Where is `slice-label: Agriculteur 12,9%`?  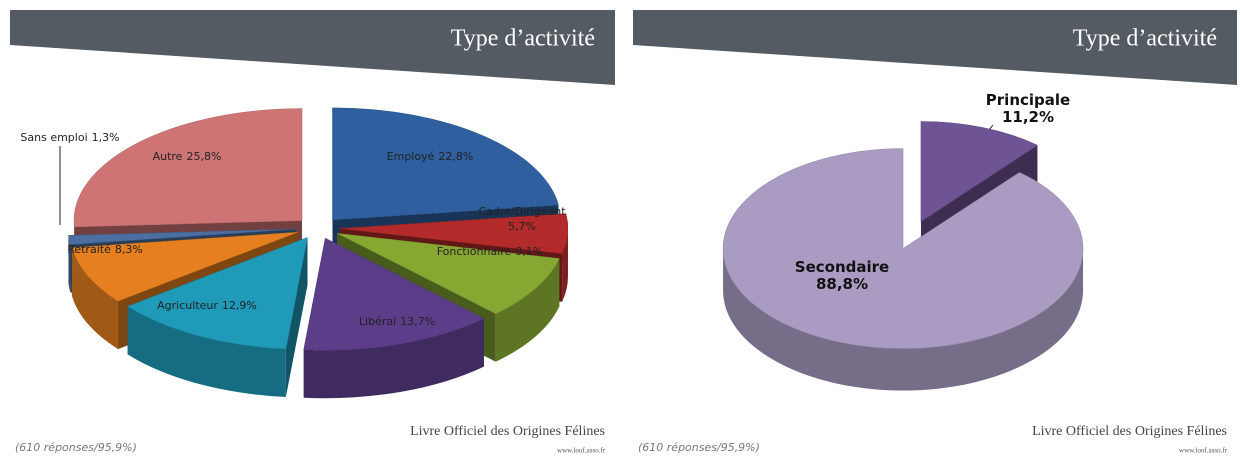 slice-label: Agriculteur 12,9% is located at coordinates (207, 305).